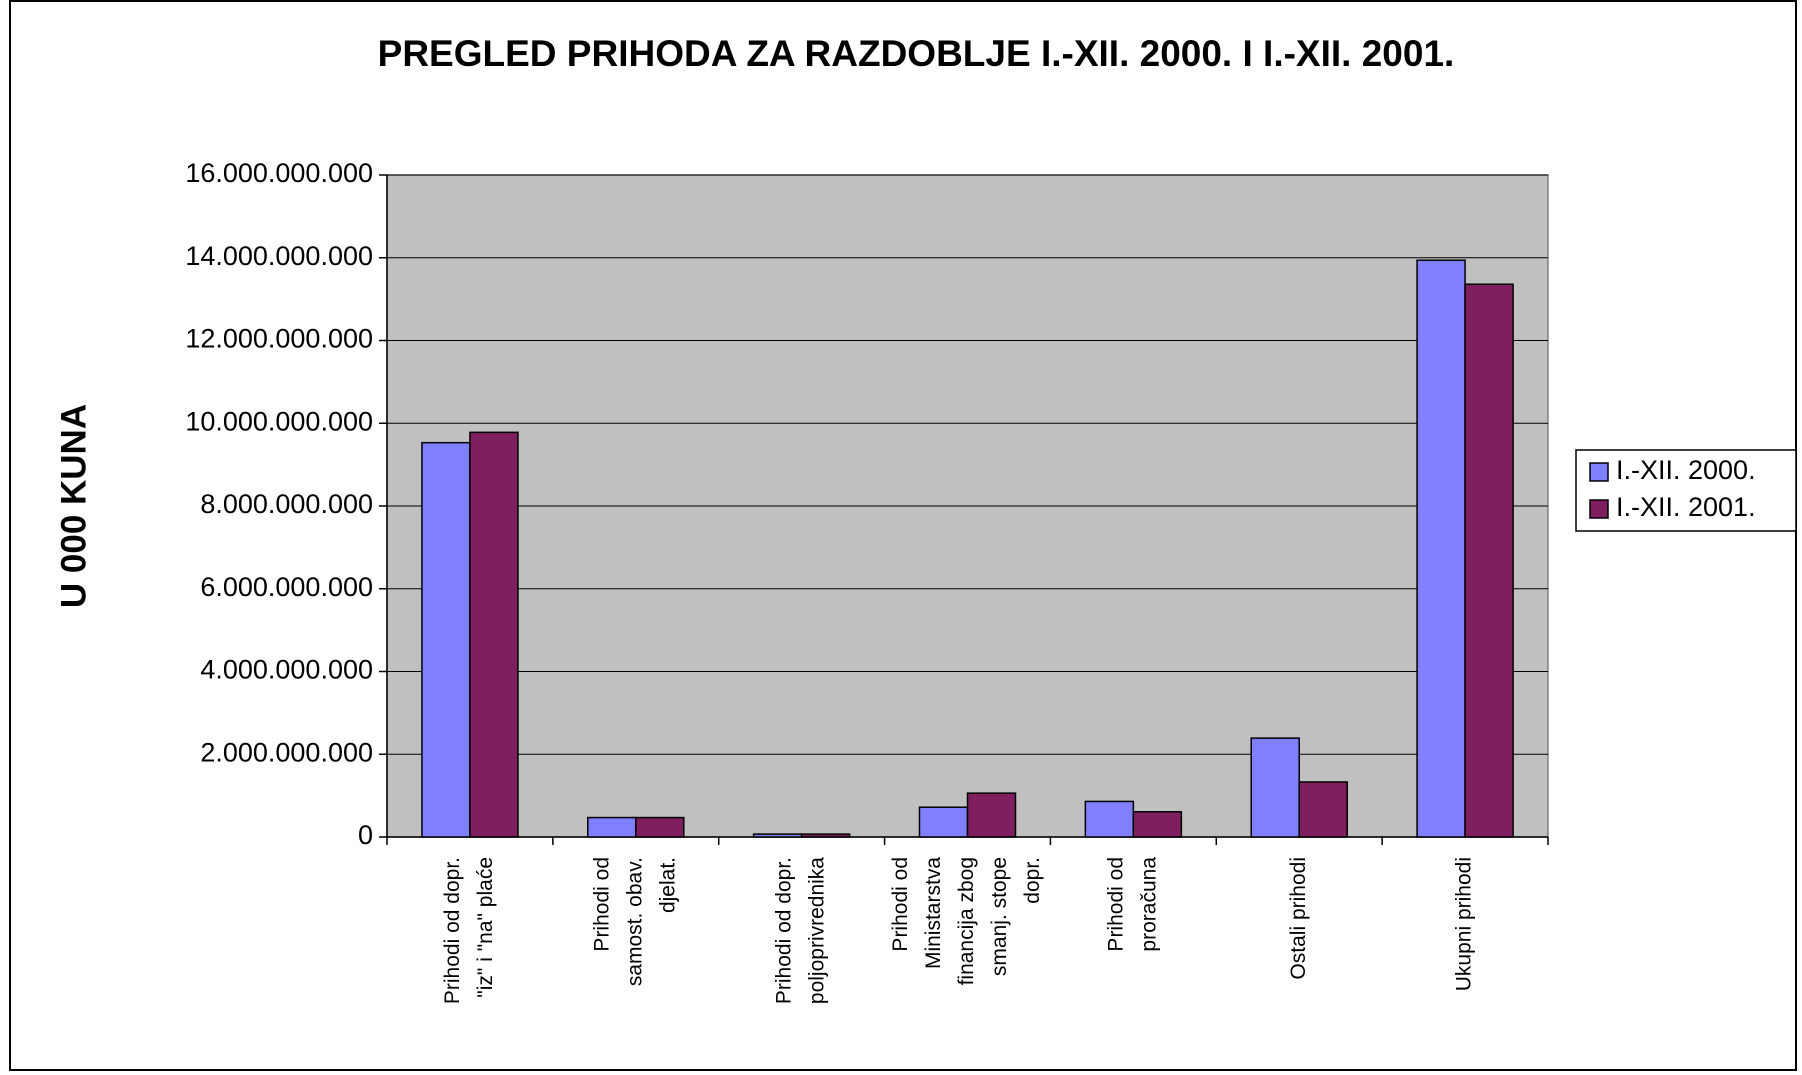 Image resolution: width=1802 pixels, height=1075 pixels. I want to click on legend-label: I.-XII. 2000., so click(1686, 470).